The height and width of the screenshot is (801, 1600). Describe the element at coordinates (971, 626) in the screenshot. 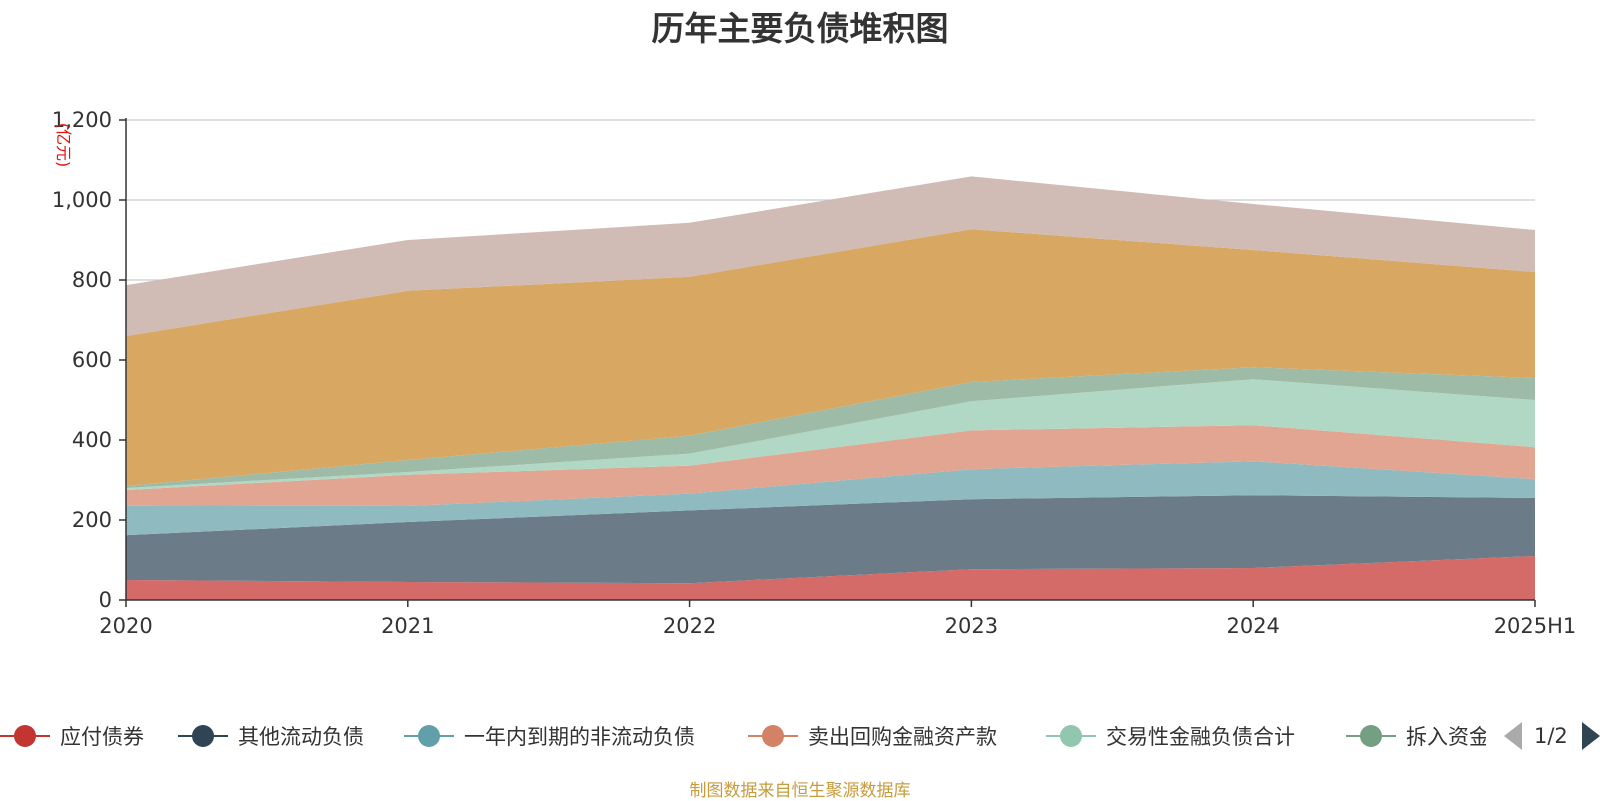

I see `x-tick-label: 2023` at that location.